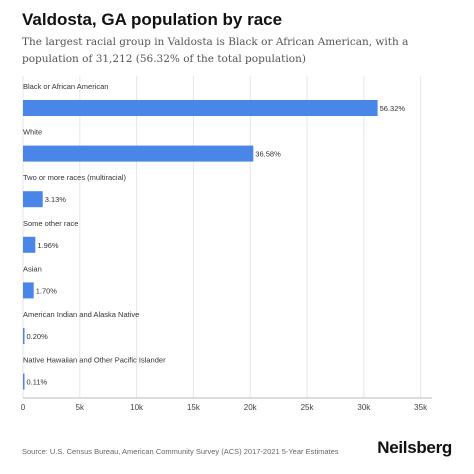  What do you see at coordinates (32, 132) in the screenshot?
I see `category-label: White` at bounding box center [32, 132].